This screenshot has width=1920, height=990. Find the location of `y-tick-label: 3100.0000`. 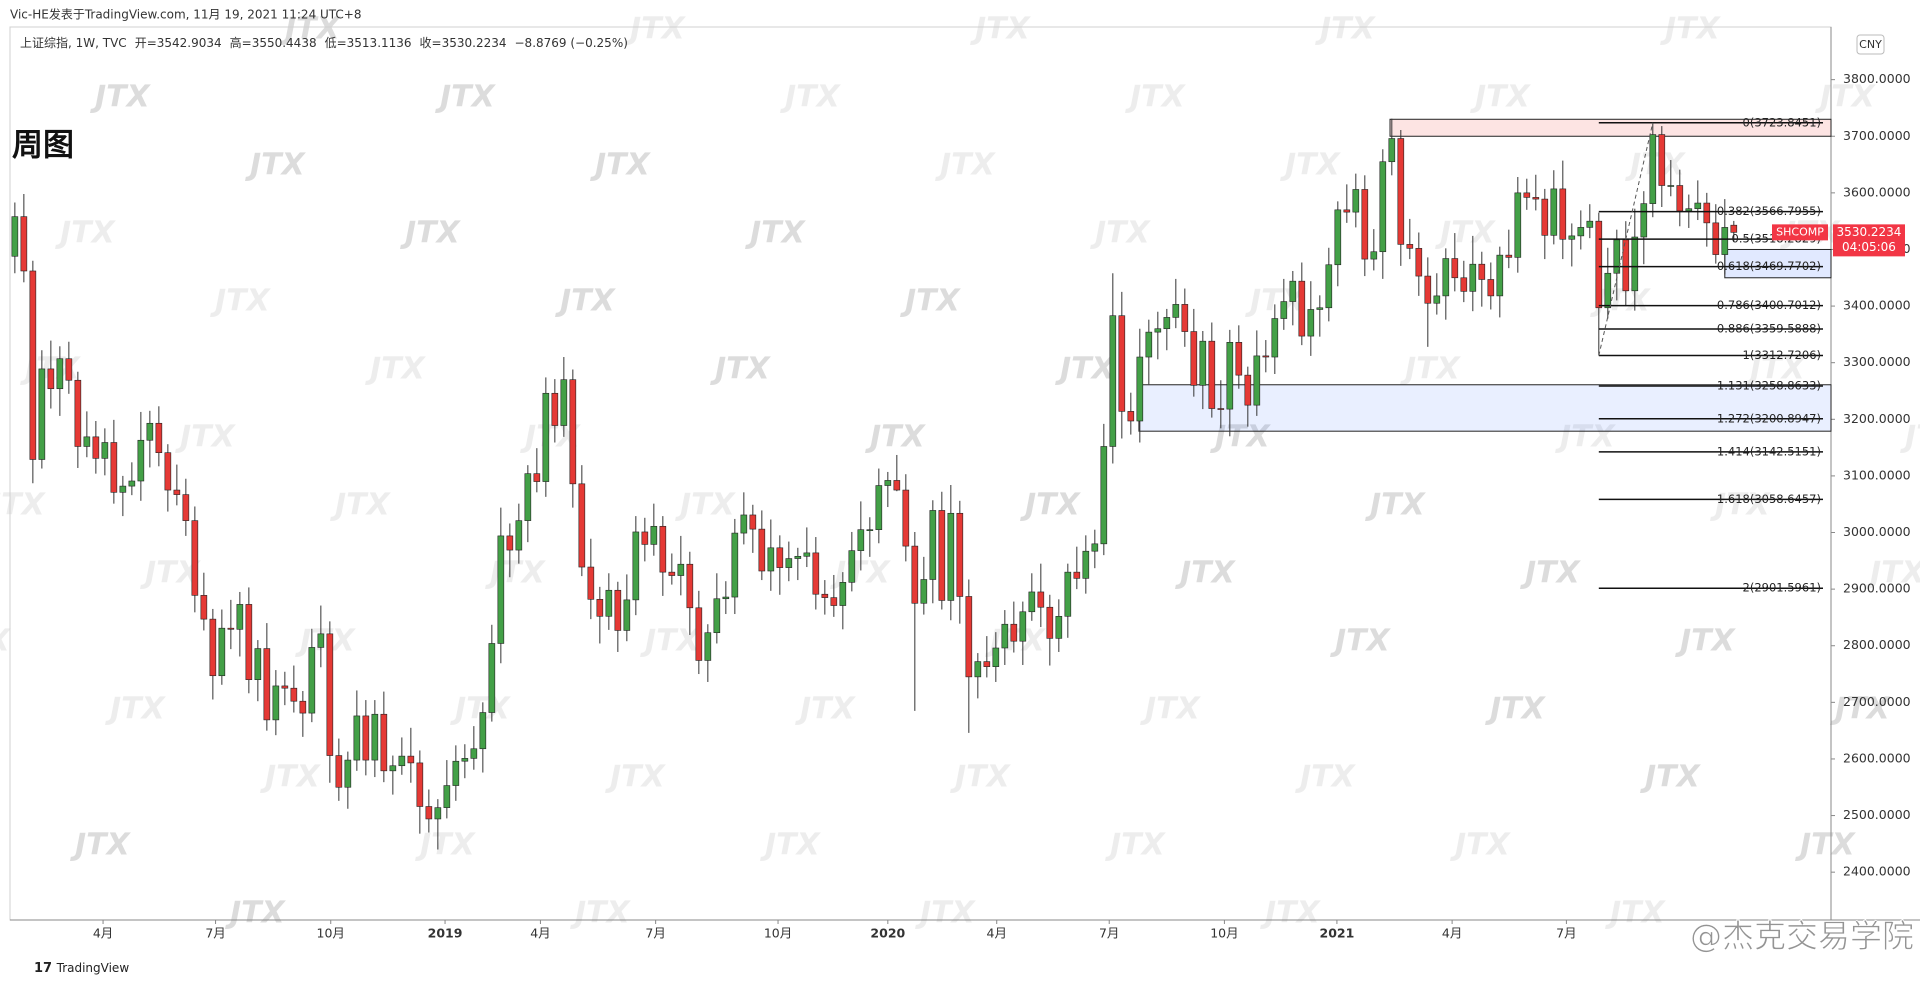

y-tick-label: 3100.0000 is located at coordinates (1877, 474).